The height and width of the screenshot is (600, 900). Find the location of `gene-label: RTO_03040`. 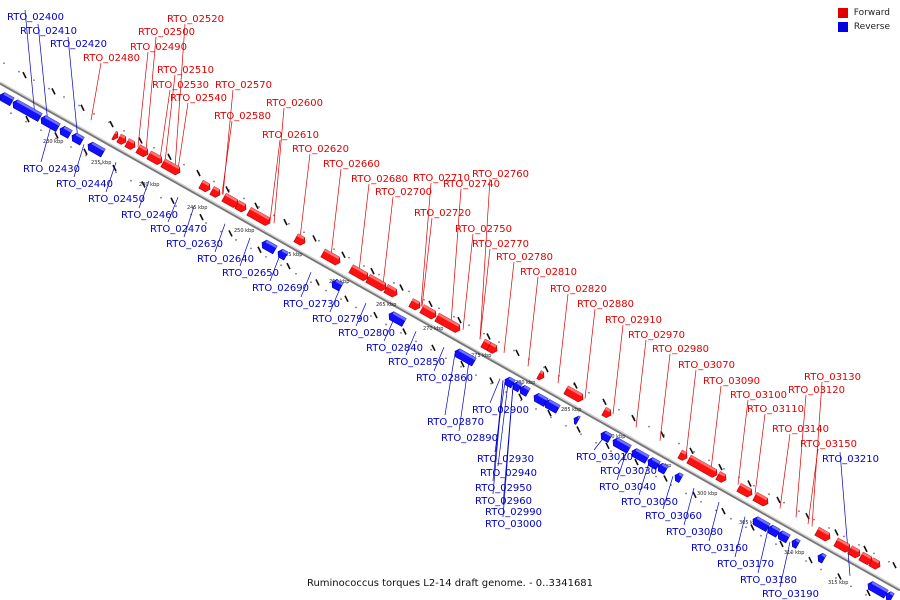

gene-label: RTO_03040 is located at coordinates (627, 487).